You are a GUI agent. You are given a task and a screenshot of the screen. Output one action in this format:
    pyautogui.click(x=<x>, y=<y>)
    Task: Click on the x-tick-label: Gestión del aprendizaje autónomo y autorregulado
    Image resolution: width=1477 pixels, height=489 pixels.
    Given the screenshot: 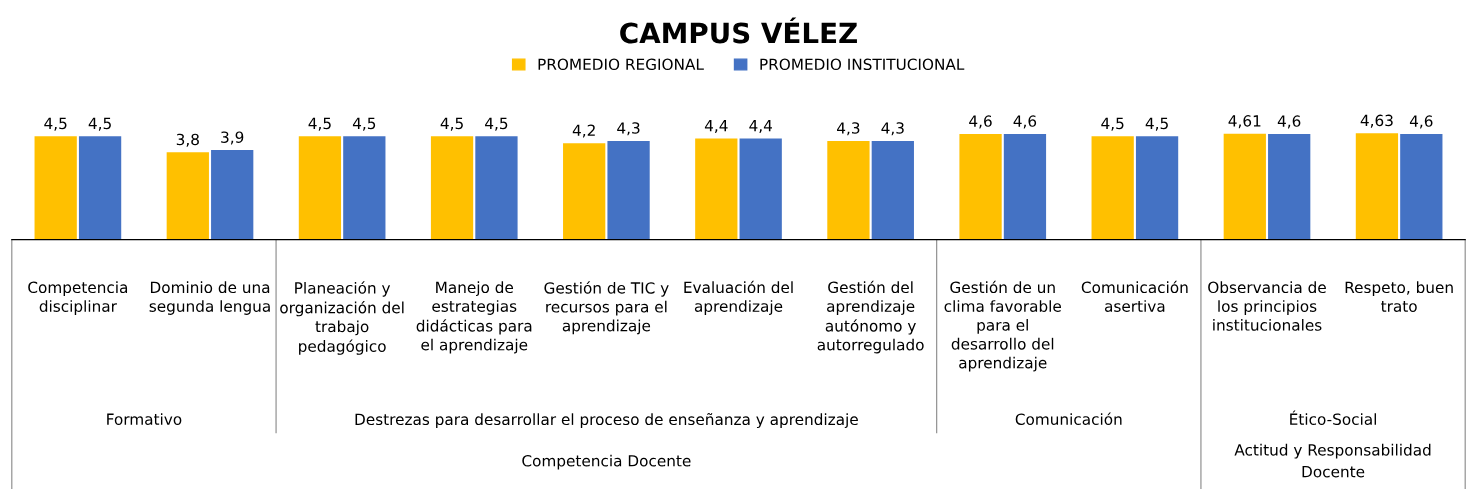 What is the action you would take?
    pyautogui.click(x=870, y=317)
    